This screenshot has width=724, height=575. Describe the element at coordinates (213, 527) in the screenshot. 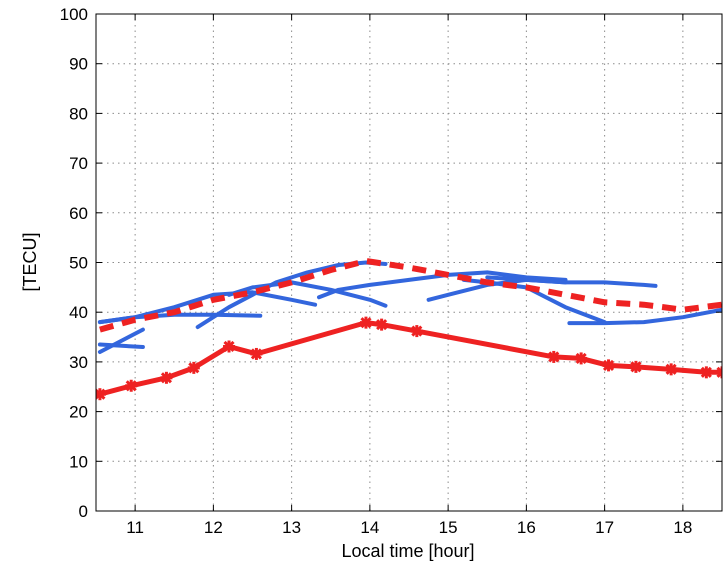

I see `x-tick-label: 12` at that location.